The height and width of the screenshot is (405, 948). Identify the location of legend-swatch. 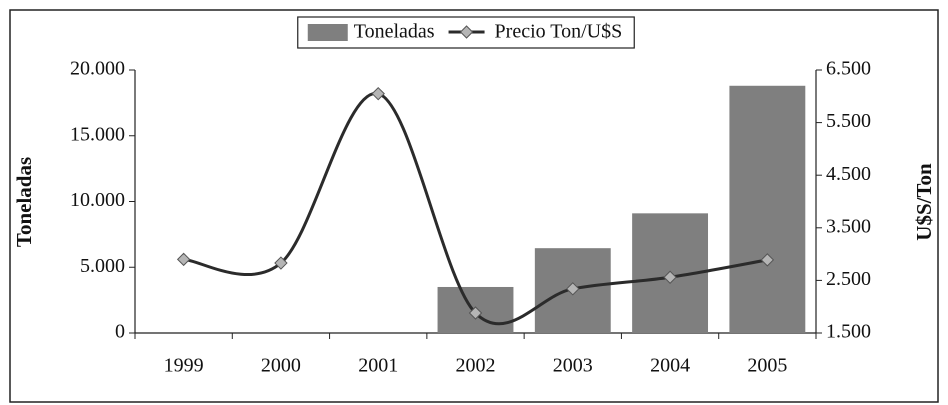
(327, 32).